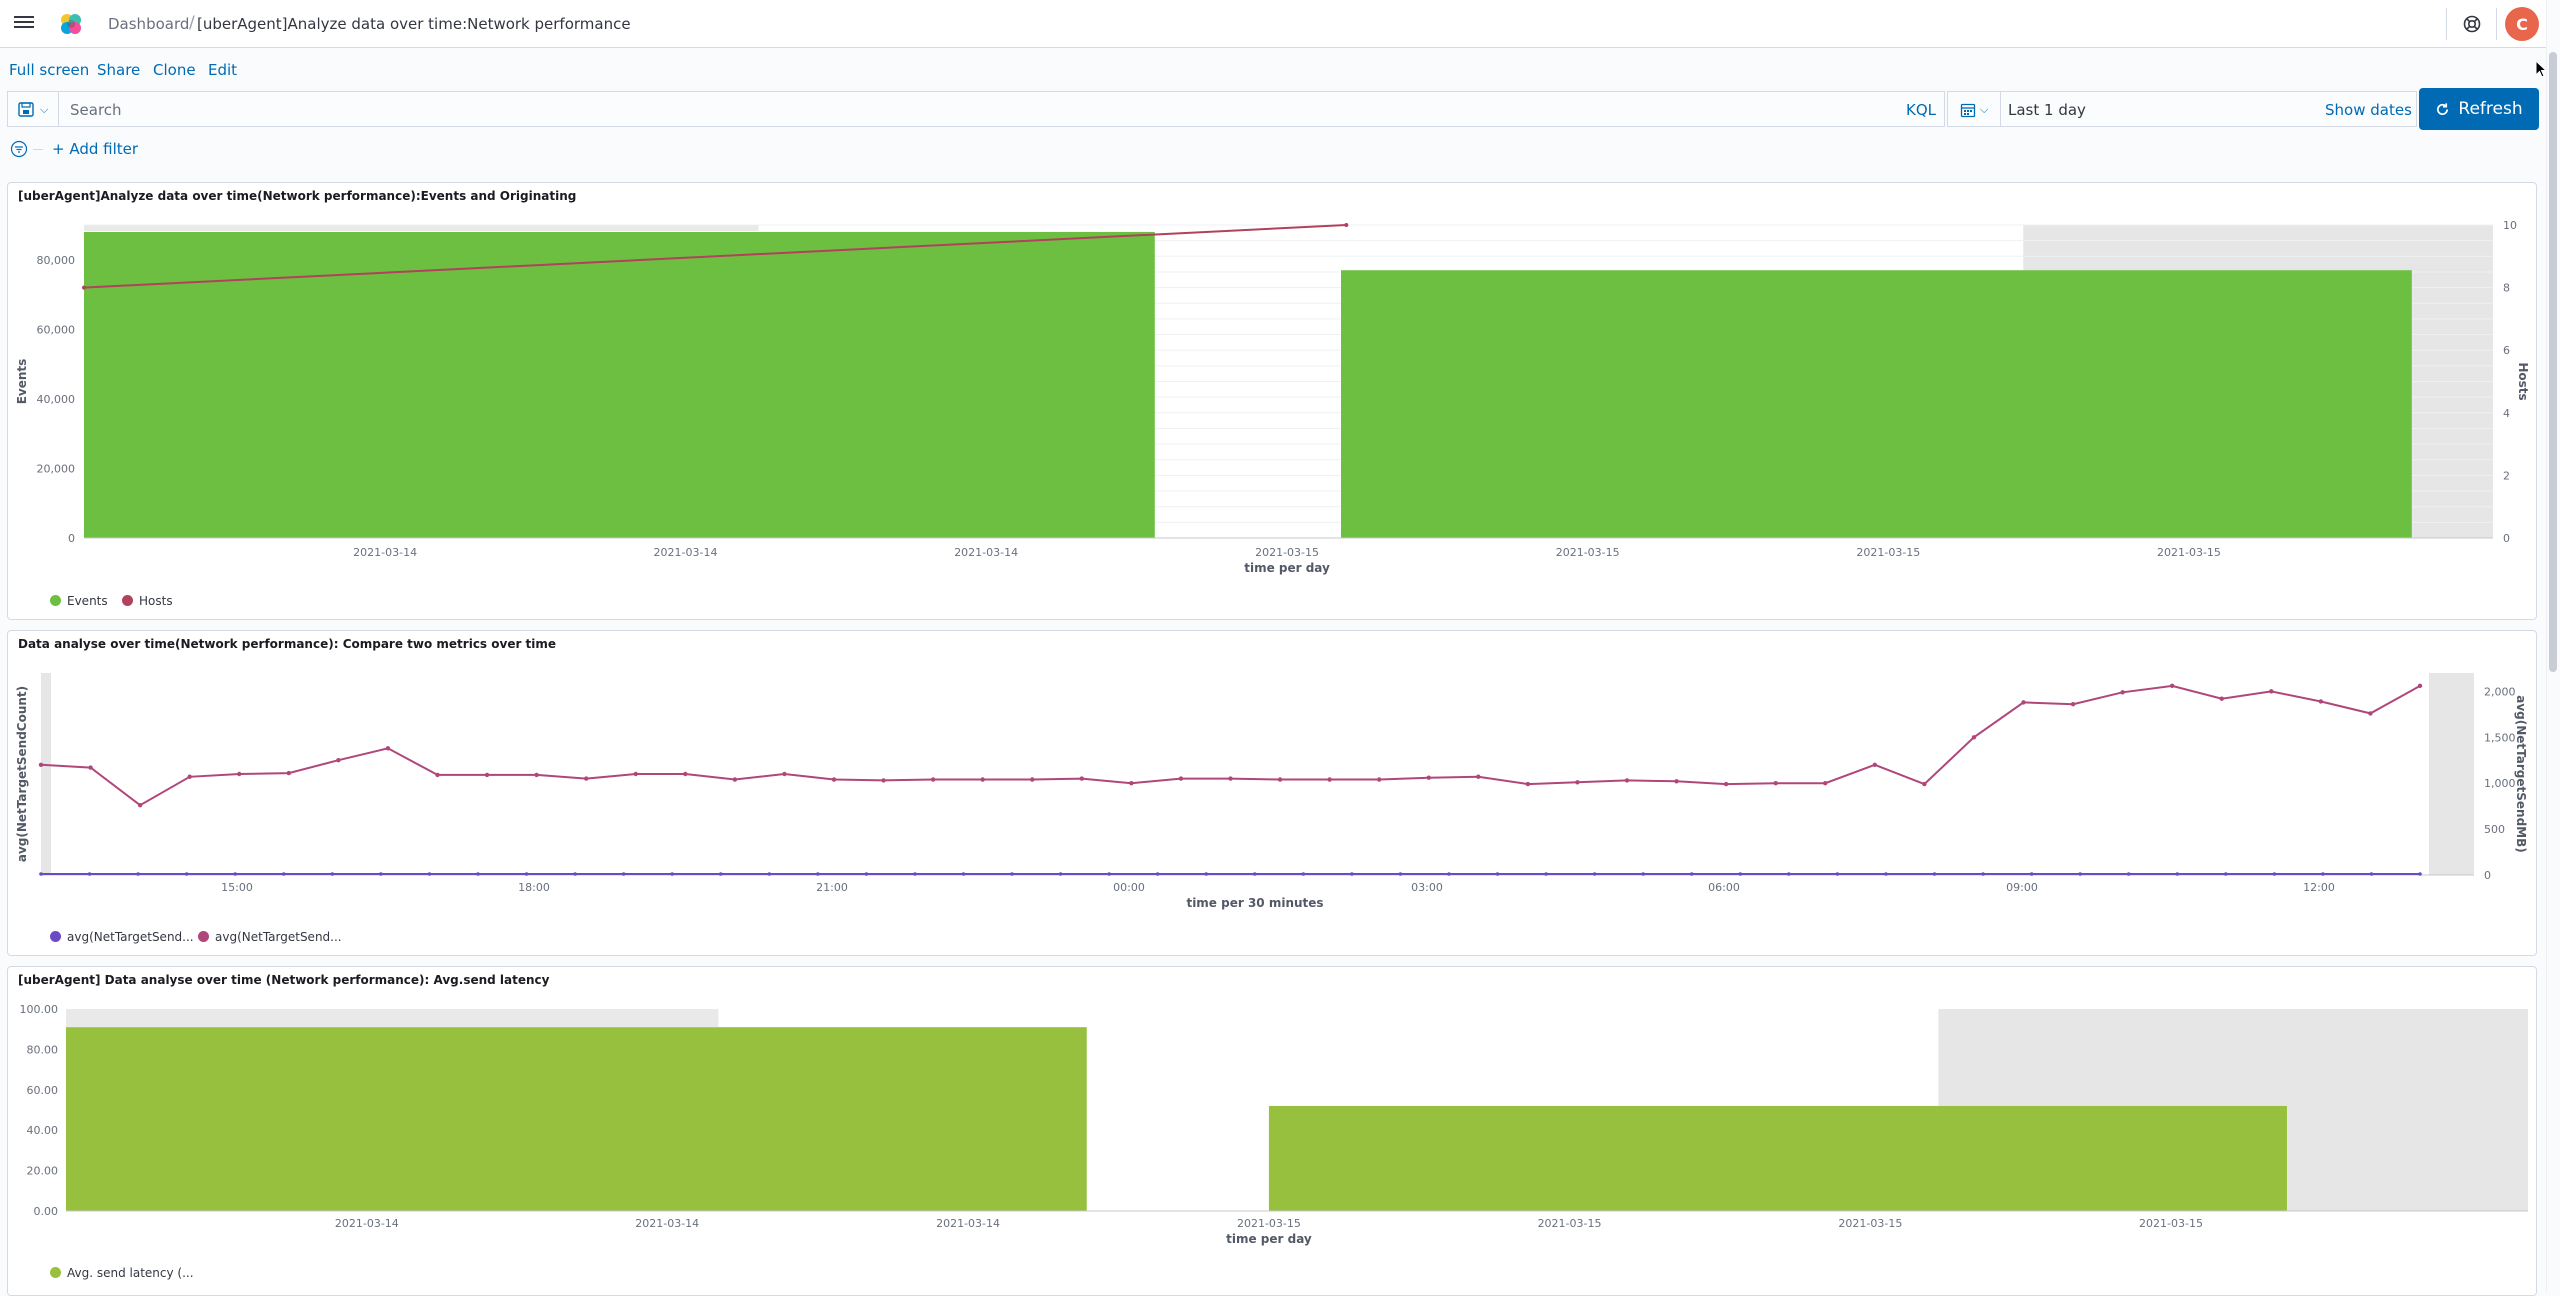  What do you see at coordinates (119, 70) in the screenshot?
I see `share-link: Share` at bounding box center [119, 70].